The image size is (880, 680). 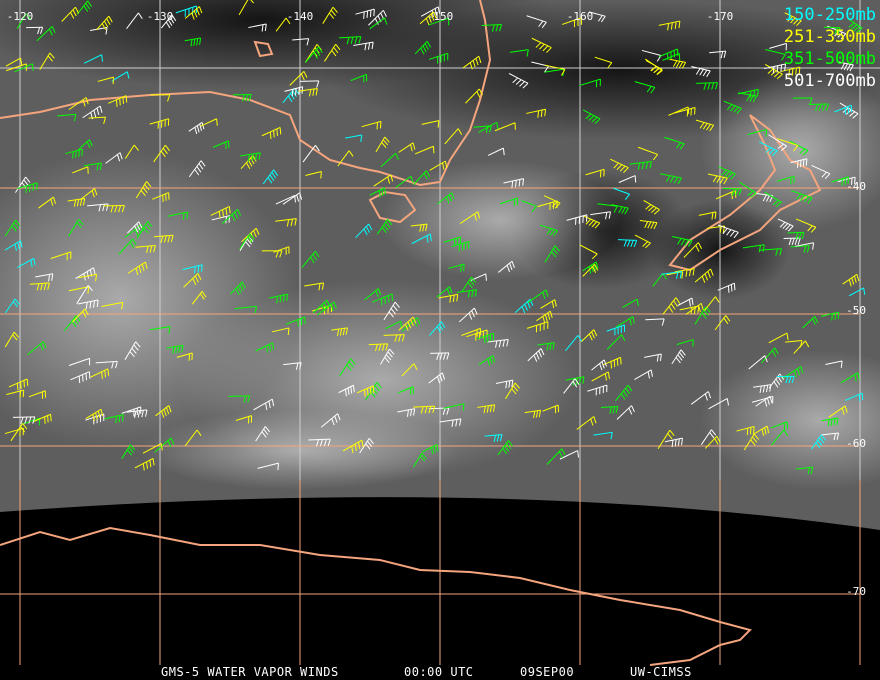 What do you see at coordinates (263, 49) in the screenshot?
I see `coastline-island` at bounding box center [263, 49].